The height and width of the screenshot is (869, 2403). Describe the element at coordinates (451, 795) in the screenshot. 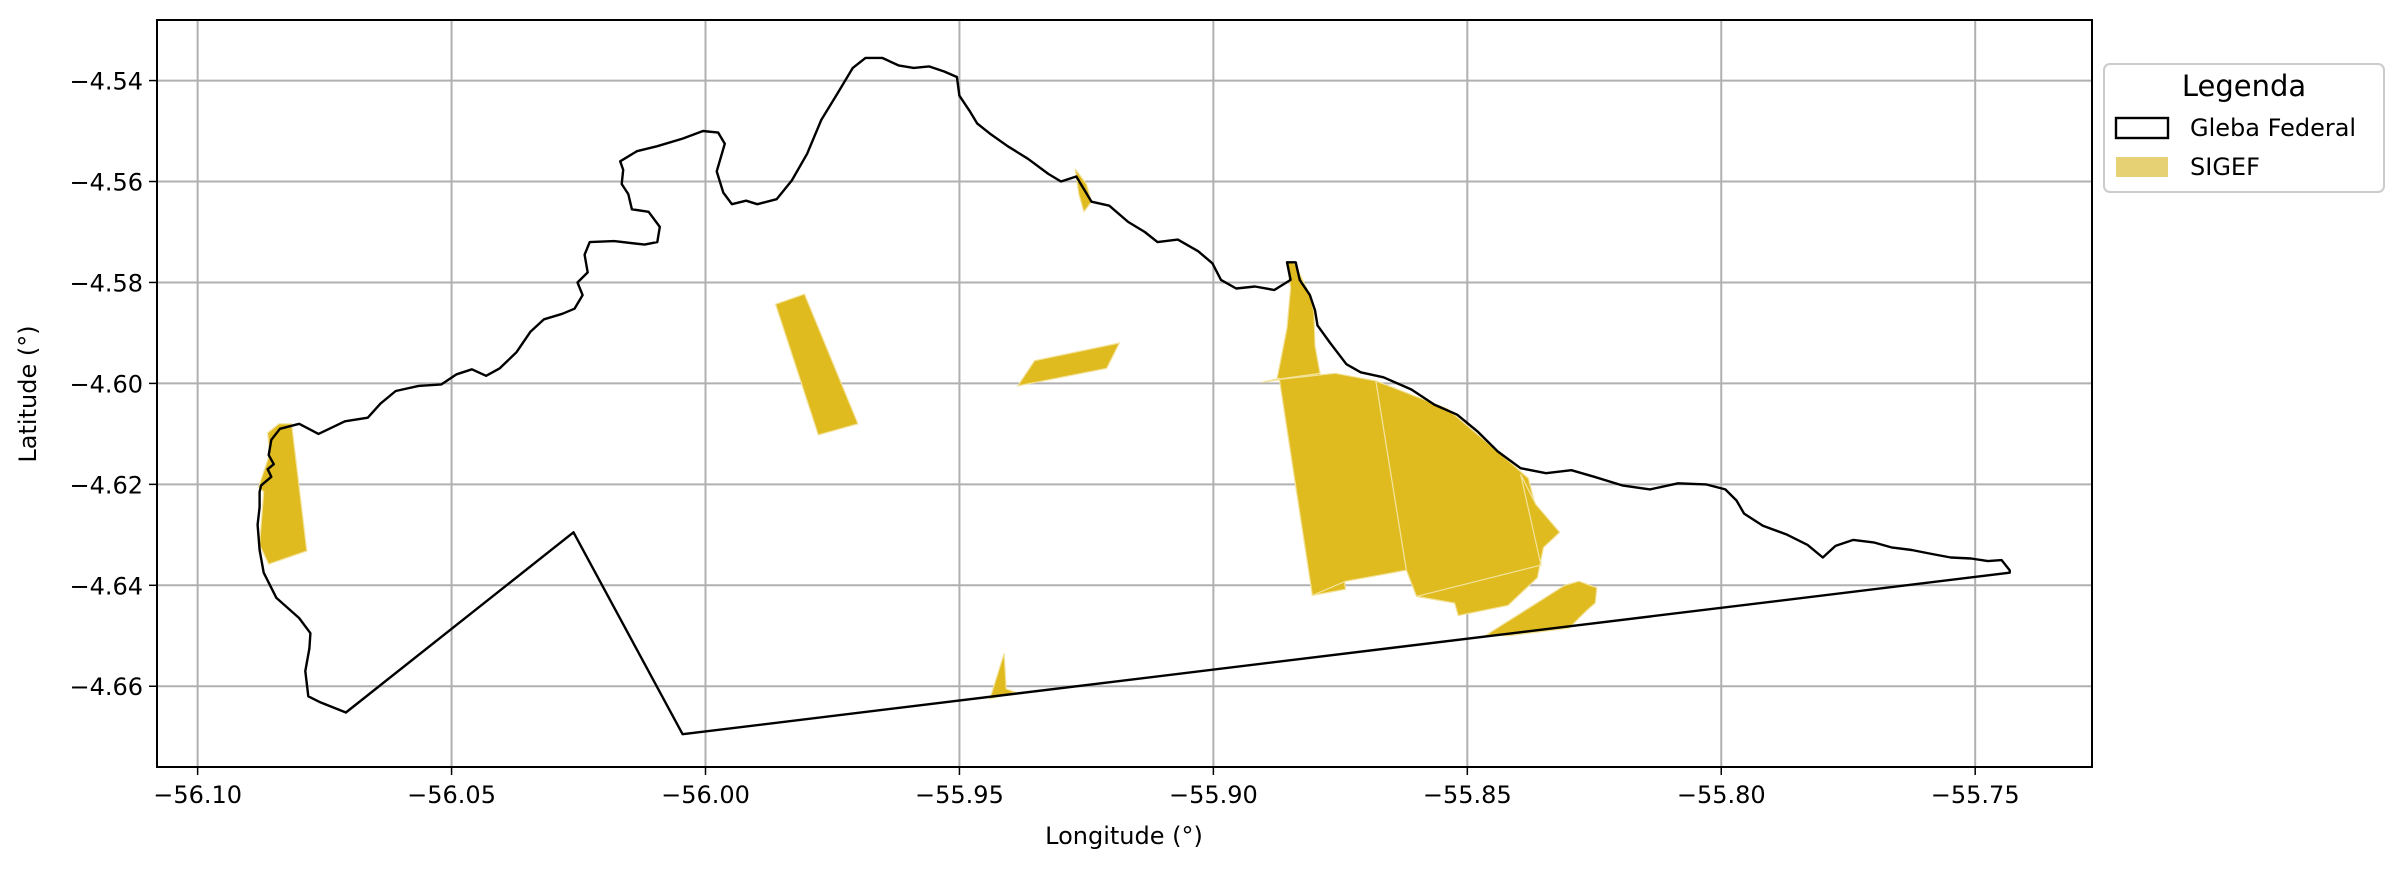

I see `x-tick-label: −56.05` at that location.